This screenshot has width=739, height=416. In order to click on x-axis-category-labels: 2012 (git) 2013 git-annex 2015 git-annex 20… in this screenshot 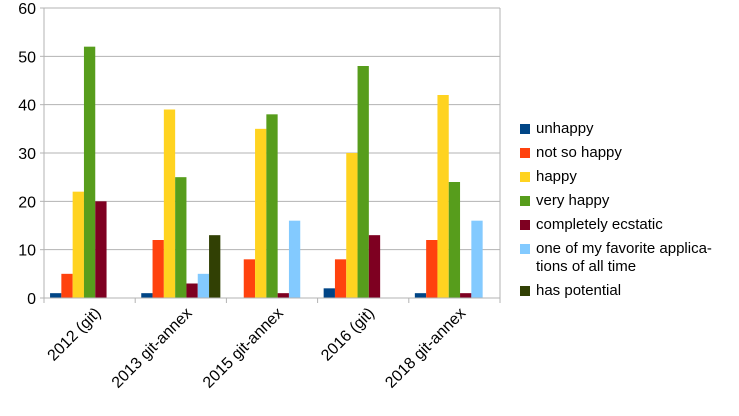, I will do `click(257, 348)`.